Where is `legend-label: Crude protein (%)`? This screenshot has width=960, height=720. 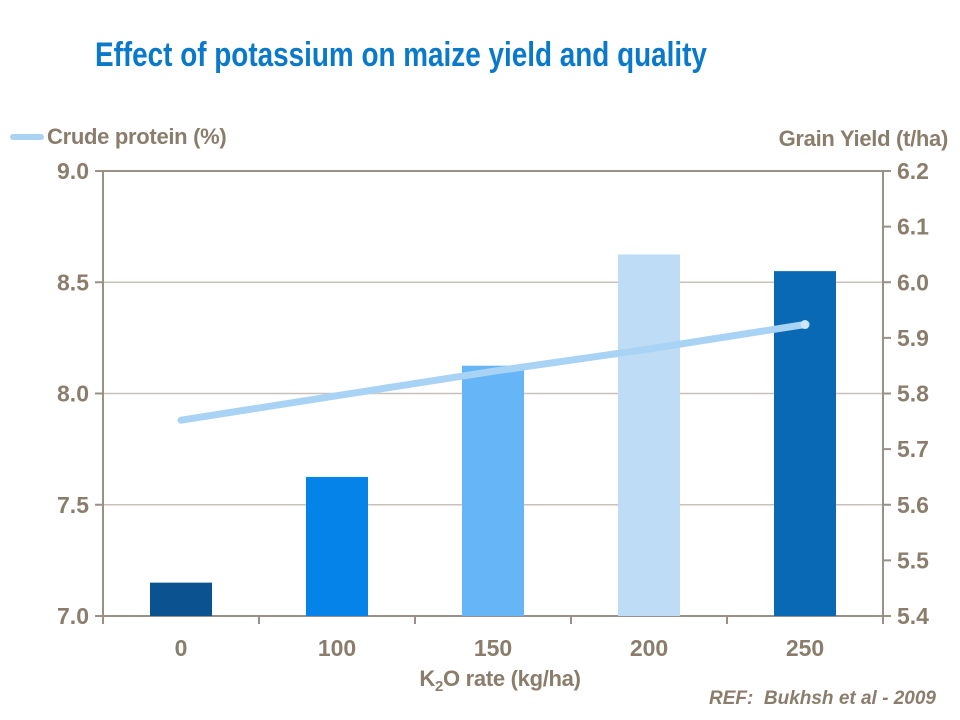
legend-label: Crude protein (%) is located at coordinates (137, 136).